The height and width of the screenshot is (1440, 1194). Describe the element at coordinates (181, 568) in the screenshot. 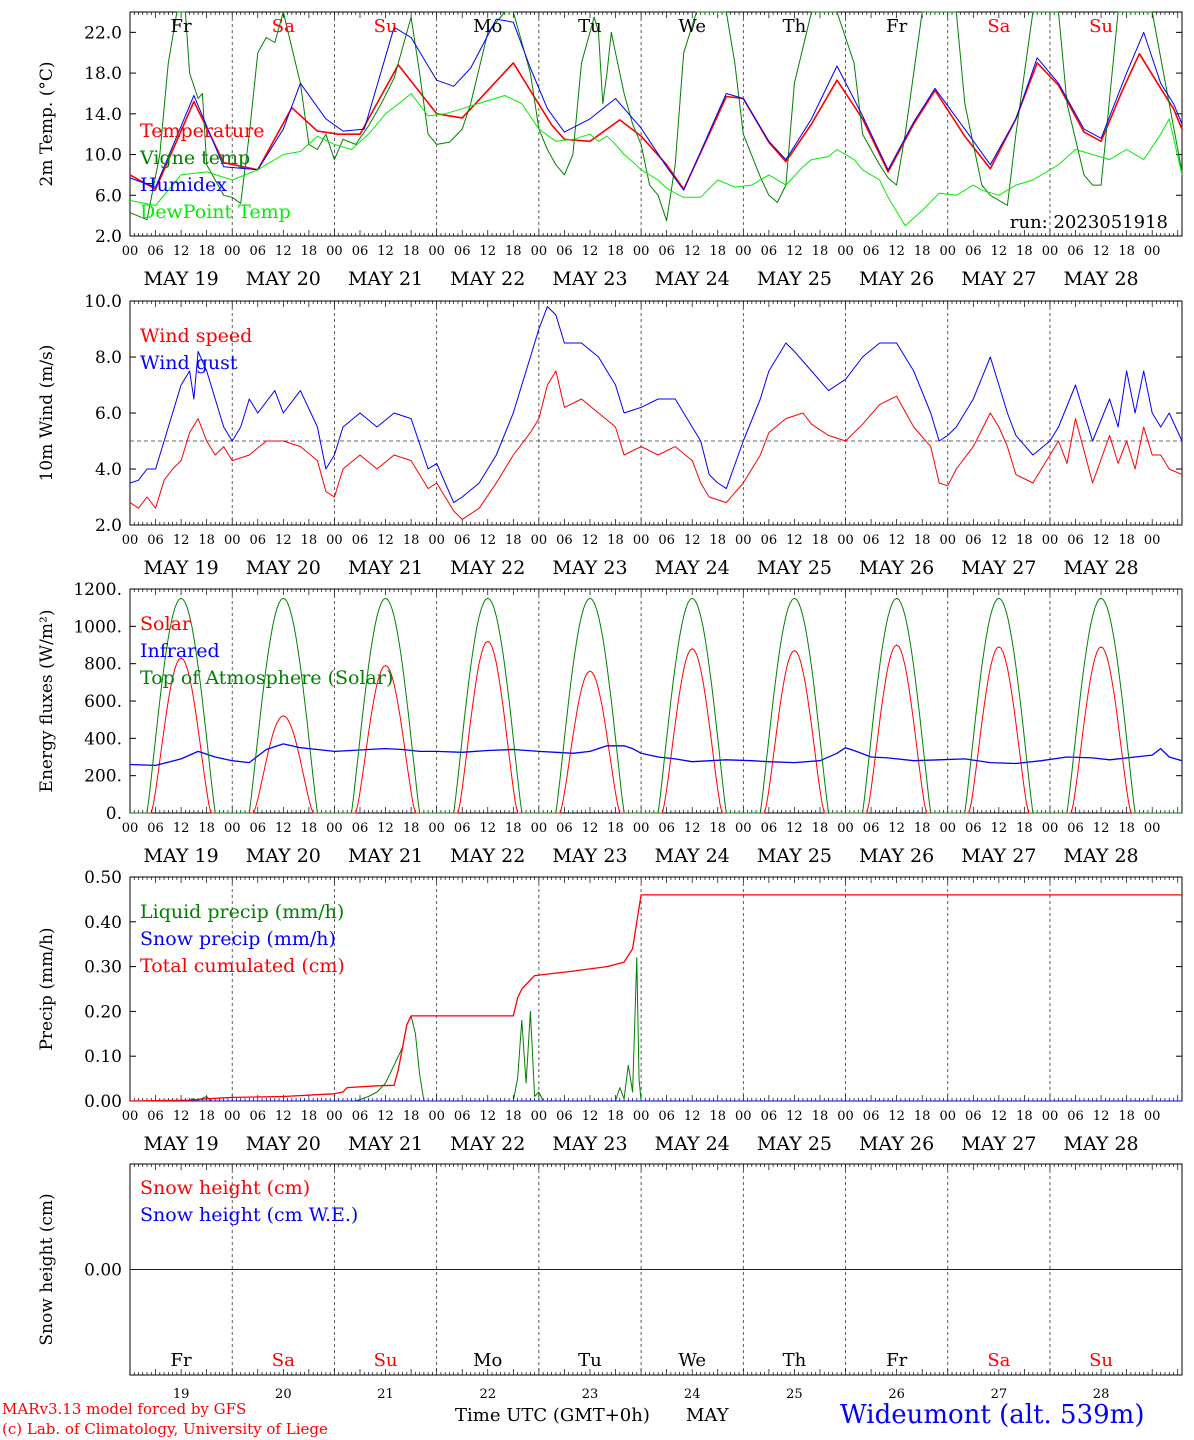

I see `date-label: MAY 19` at that location.